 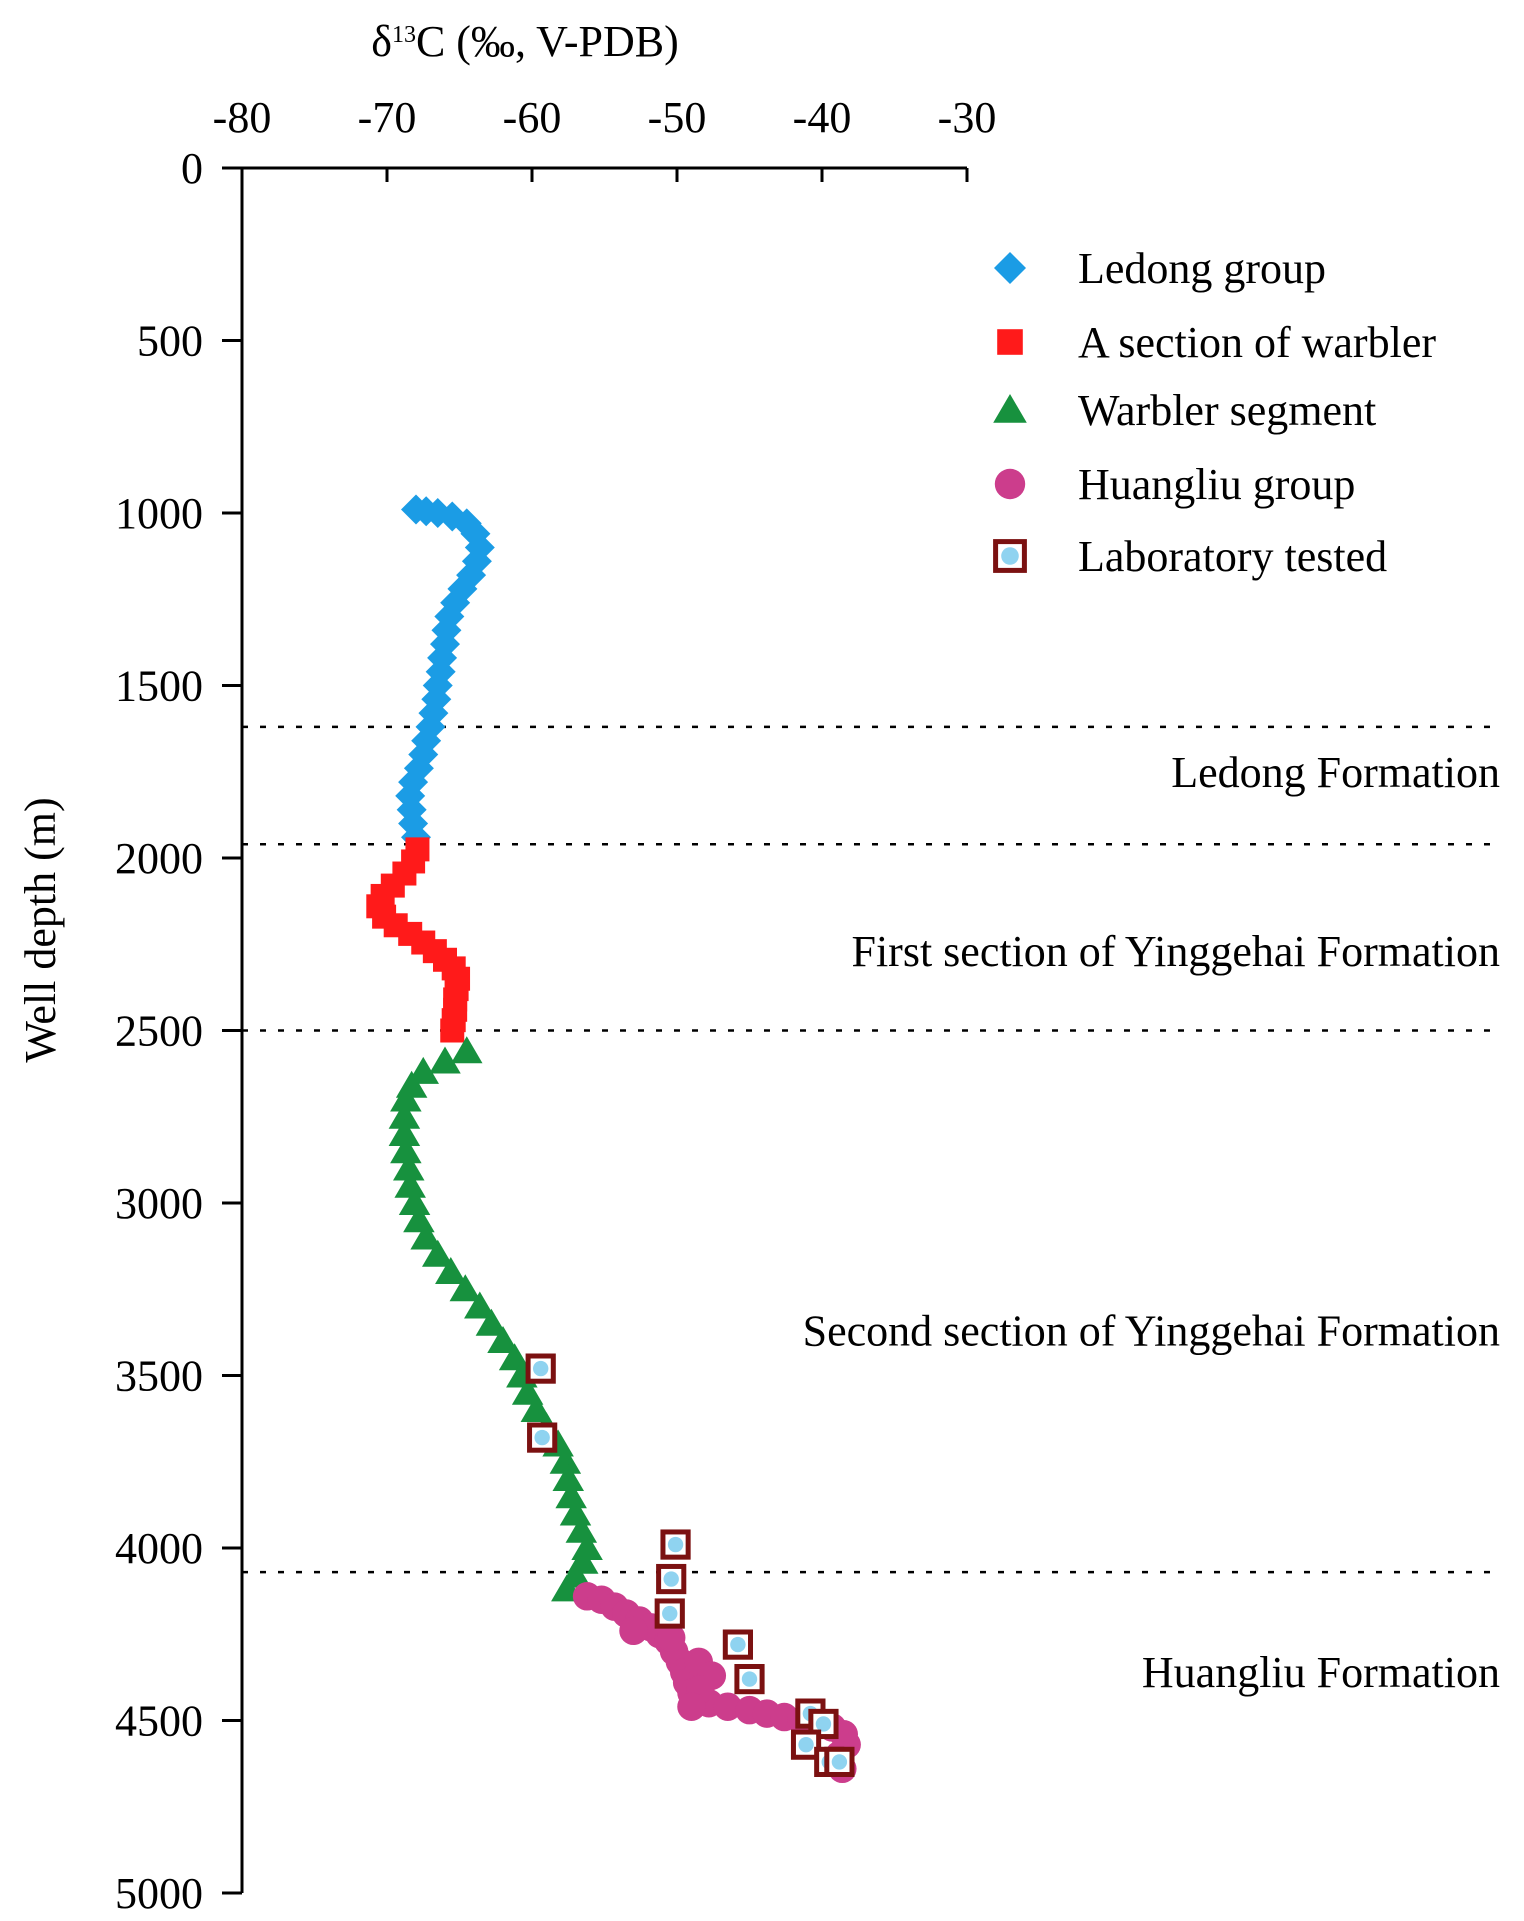 I want to click on y-tick-label: 500, so click(x=170, y=341).